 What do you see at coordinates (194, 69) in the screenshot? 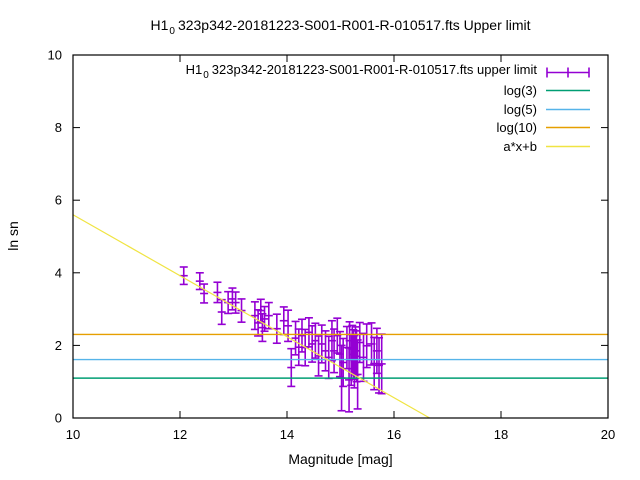
I see `legend-label-main: H1` at bounding box center [194, 69].